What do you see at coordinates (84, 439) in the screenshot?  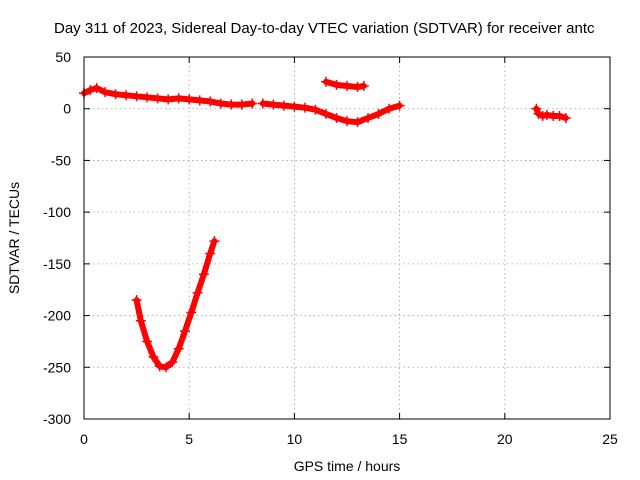 I see `x-tick-label: 0` at bounding box center [84, 439].